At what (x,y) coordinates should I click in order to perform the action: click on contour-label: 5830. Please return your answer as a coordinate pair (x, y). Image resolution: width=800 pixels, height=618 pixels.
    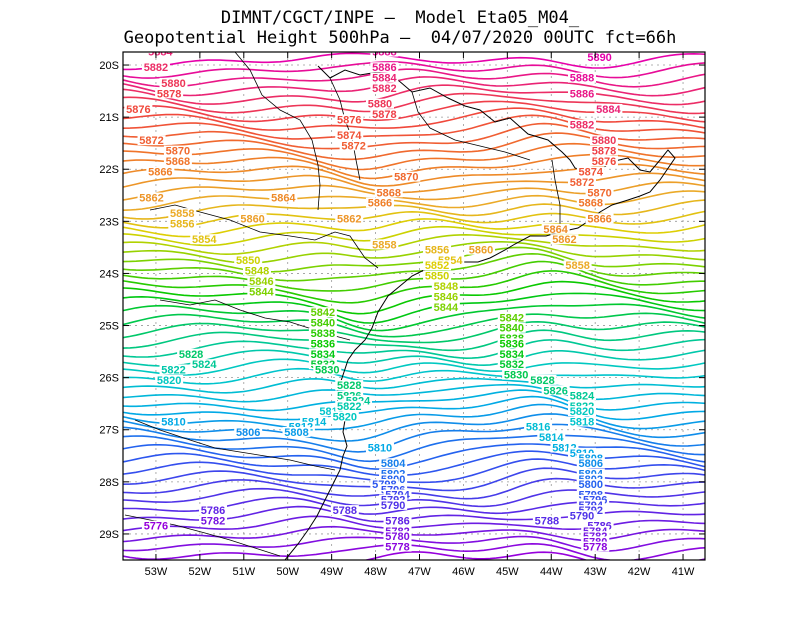
    Looking at the image, I should click on (327, 370).